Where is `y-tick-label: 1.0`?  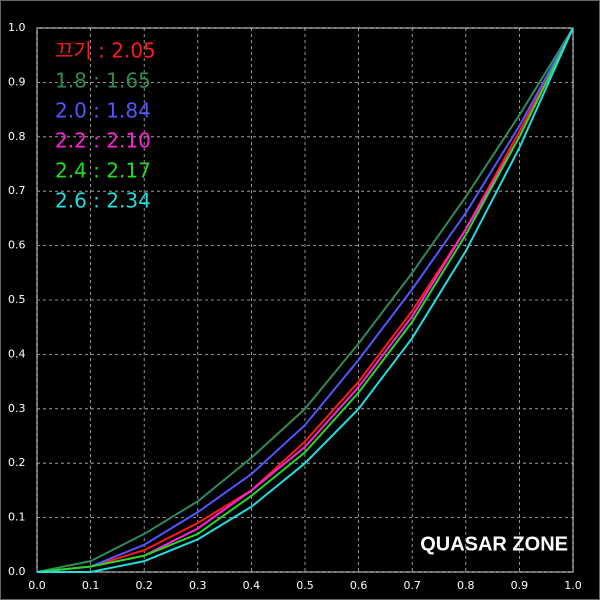
y-tick-label: 1.0 is located at coordinates (17, 27).